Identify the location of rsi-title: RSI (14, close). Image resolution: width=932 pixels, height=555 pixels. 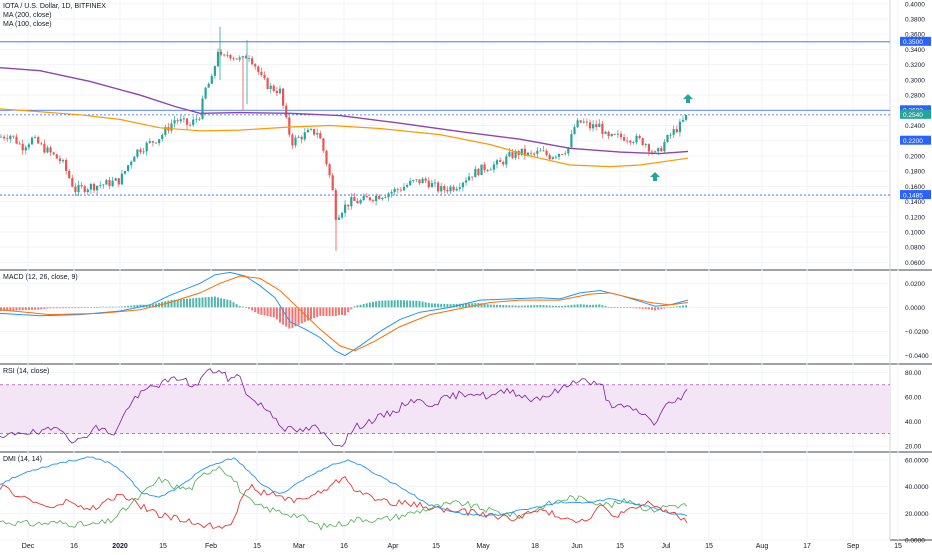
(26, 371).